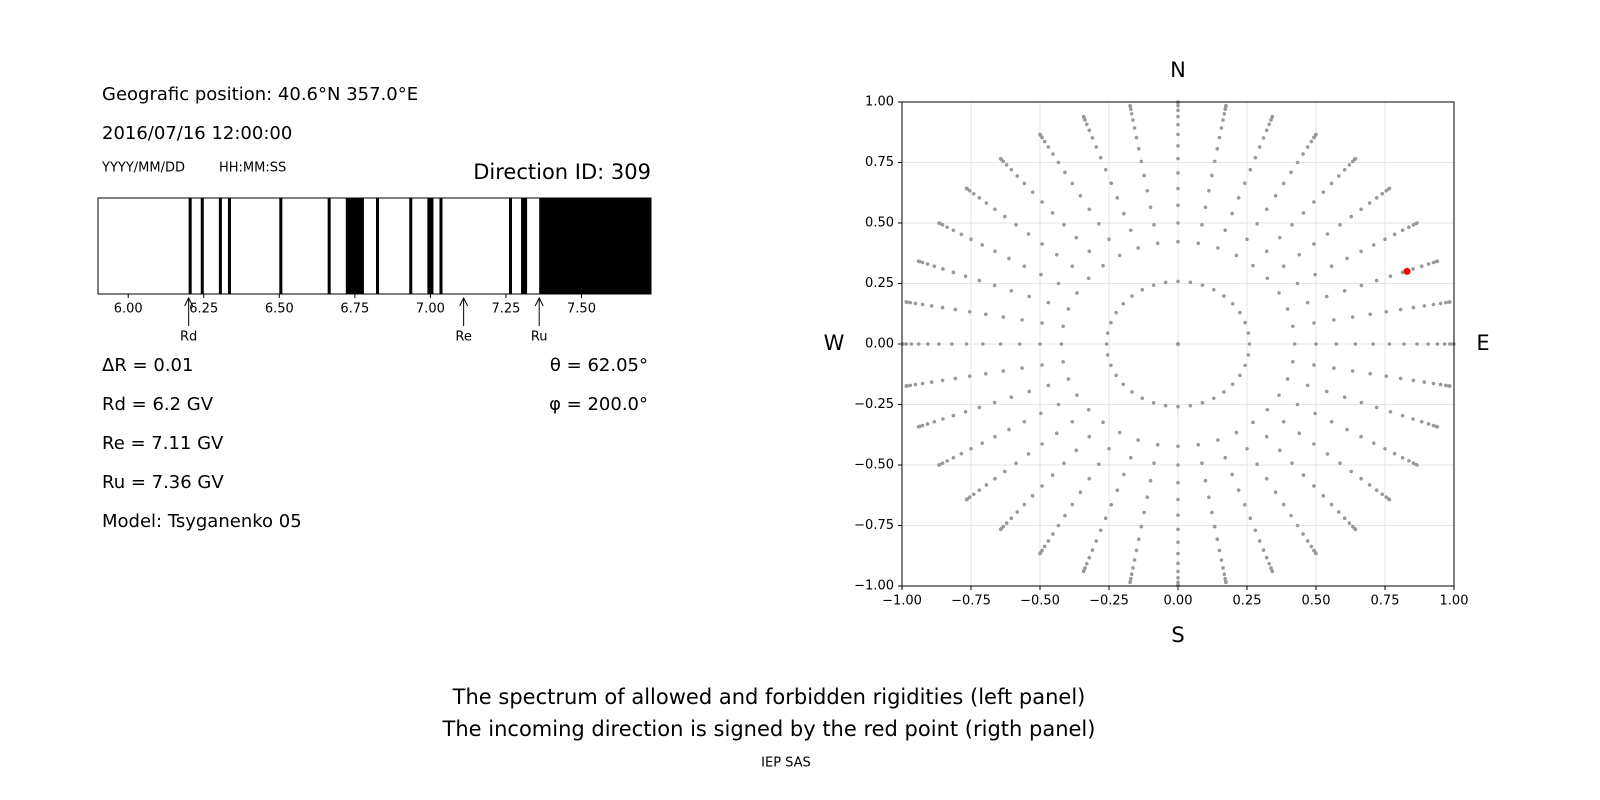  I want to click on info-line: Rd = 6.2 GV, so click(158, 404).